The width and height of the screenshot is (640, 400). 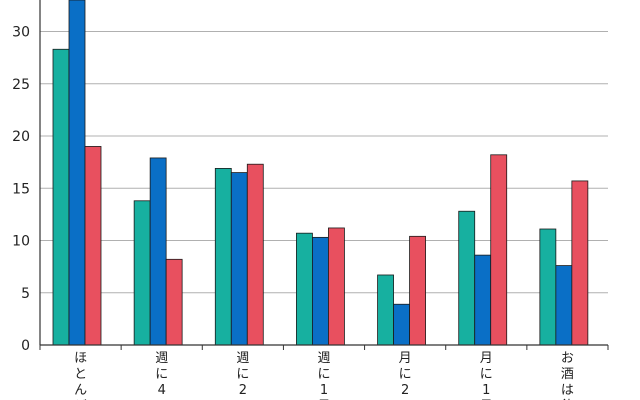 I want to click on y-tick-label: 10, so click(x=21, y=242).